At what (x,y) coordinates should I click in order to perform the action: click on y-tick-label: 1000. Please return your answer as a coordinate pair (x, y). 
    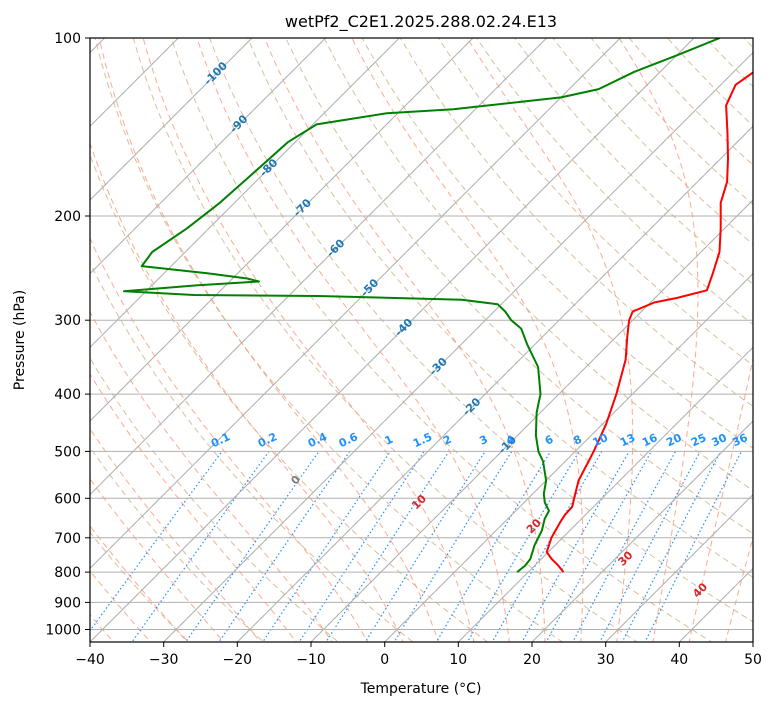
    Looking at the image, I should click on (63, 631).